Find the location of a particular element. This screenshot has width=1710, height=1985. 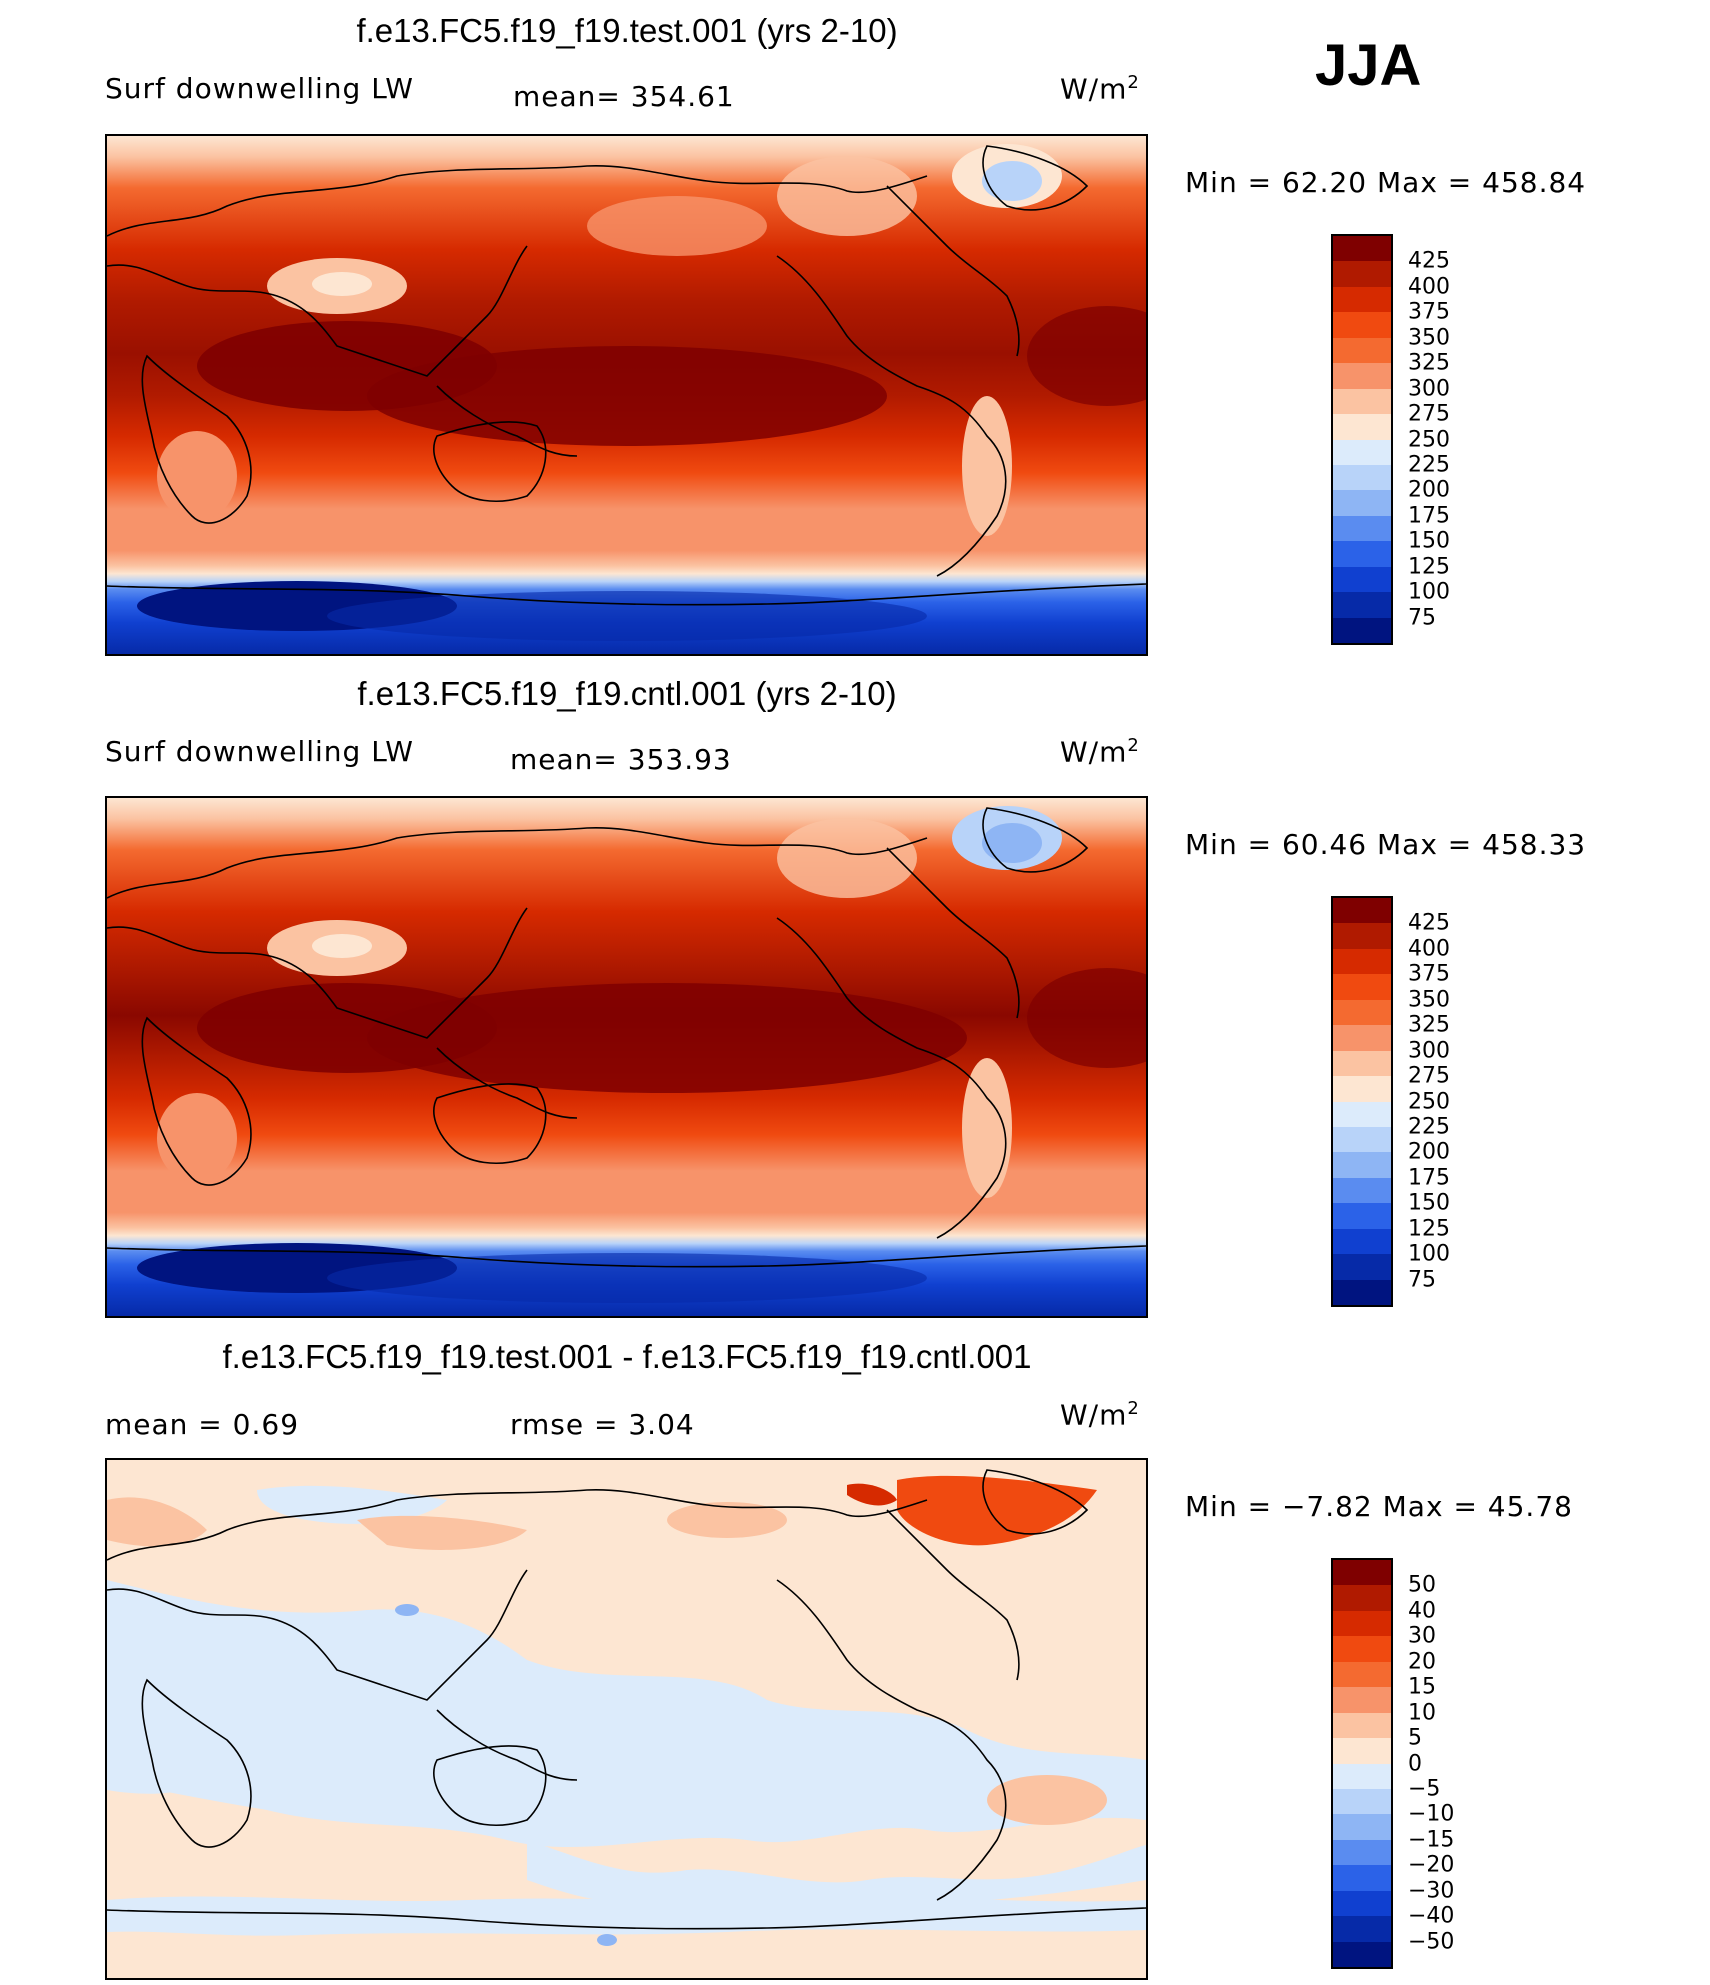

colorbar-tick-label: −20 is located at coordinates (1431, 1865).